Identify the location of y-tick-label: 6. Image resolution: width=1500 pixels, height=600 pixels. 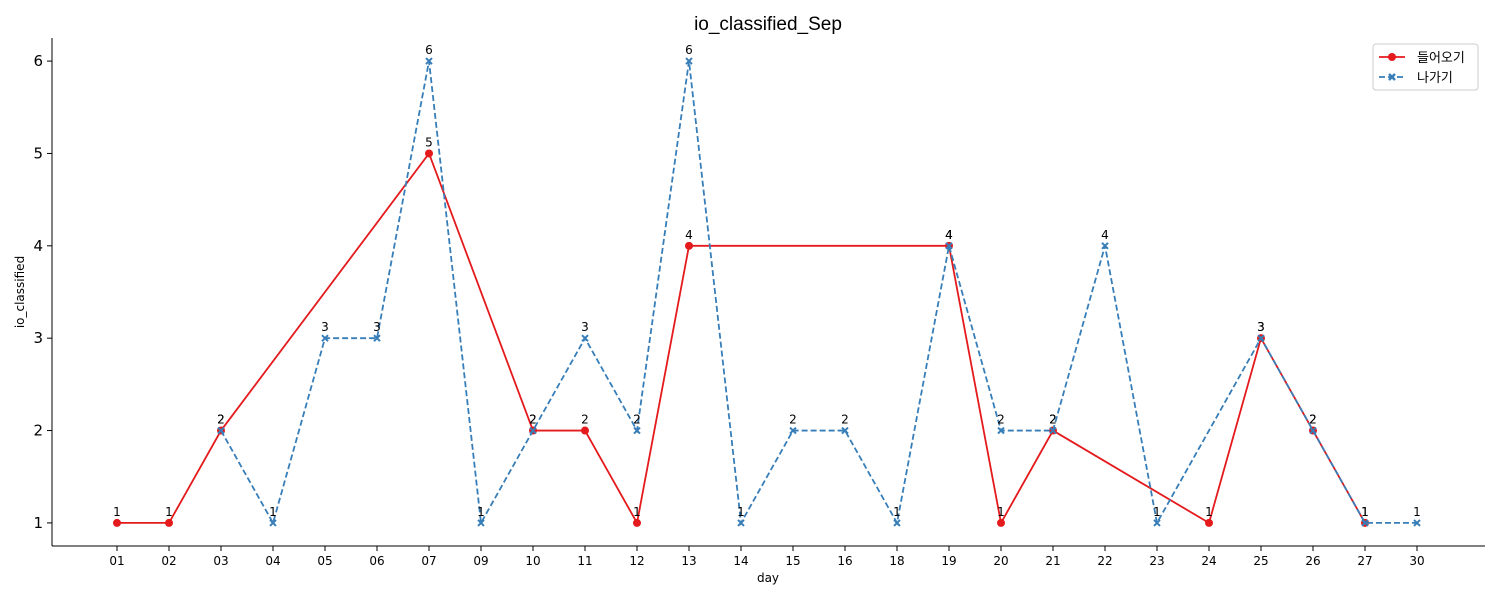
(38, 61).